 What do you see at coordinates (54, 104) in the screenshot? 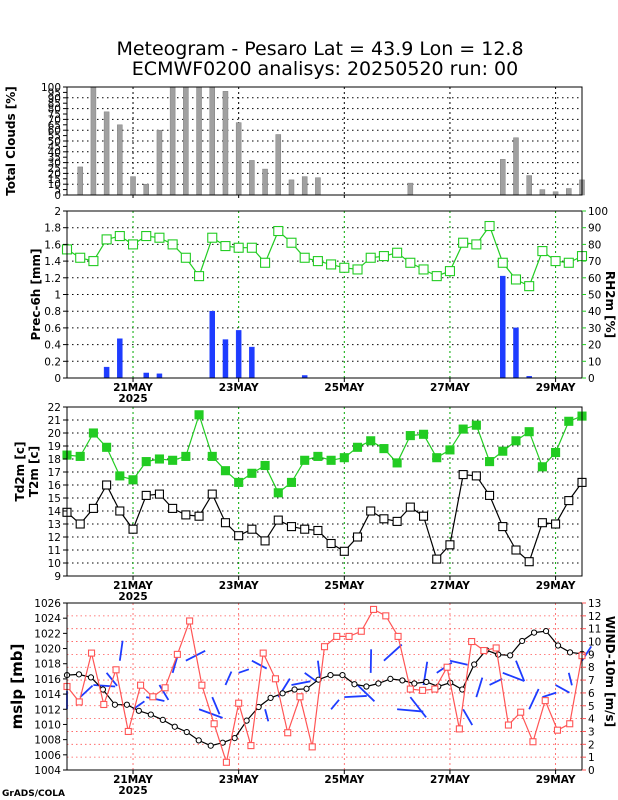
I see `clouds-y-tick-label: 85` at bounding box center [54, 104].